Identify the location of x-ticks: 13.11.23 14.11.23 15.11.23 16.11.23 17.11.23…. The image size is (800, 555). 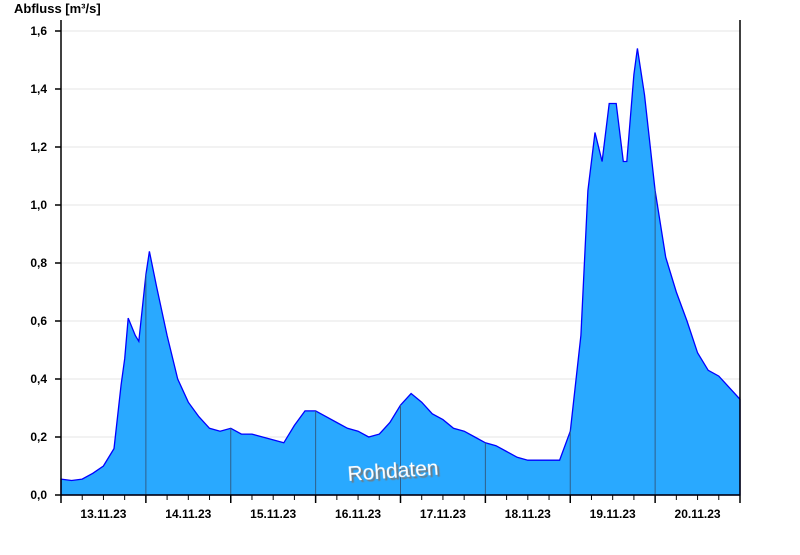
(400, 508).